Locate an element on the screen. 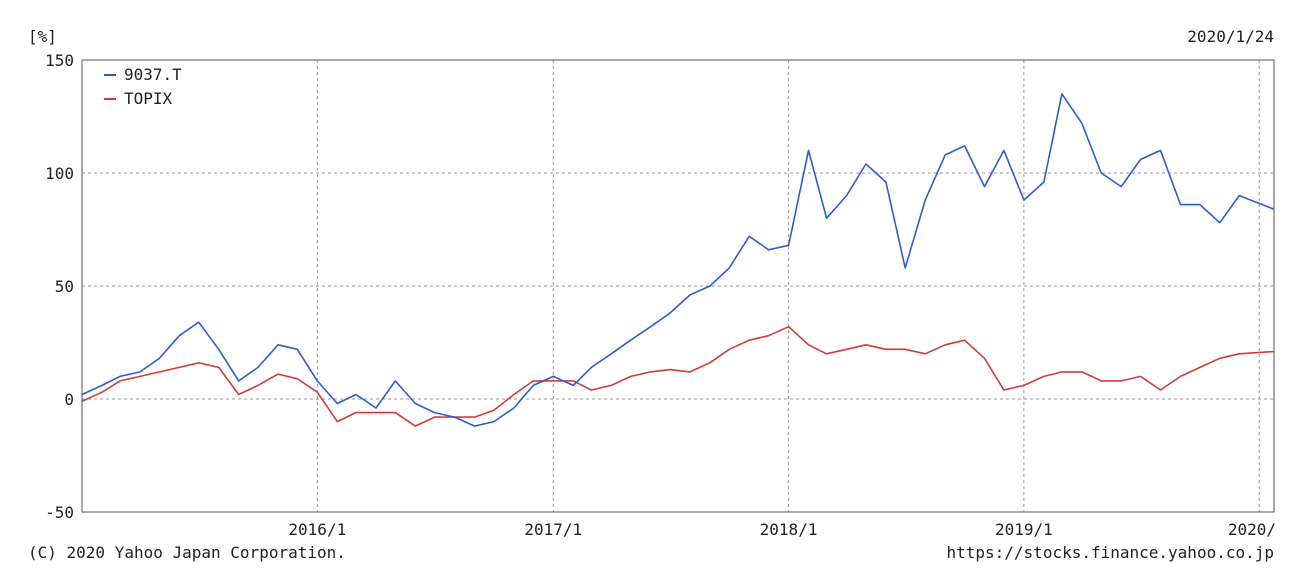 The height and width of the screenshot is (583, 1290). y-unit-label: [%] is located at coordinates (42, 36).